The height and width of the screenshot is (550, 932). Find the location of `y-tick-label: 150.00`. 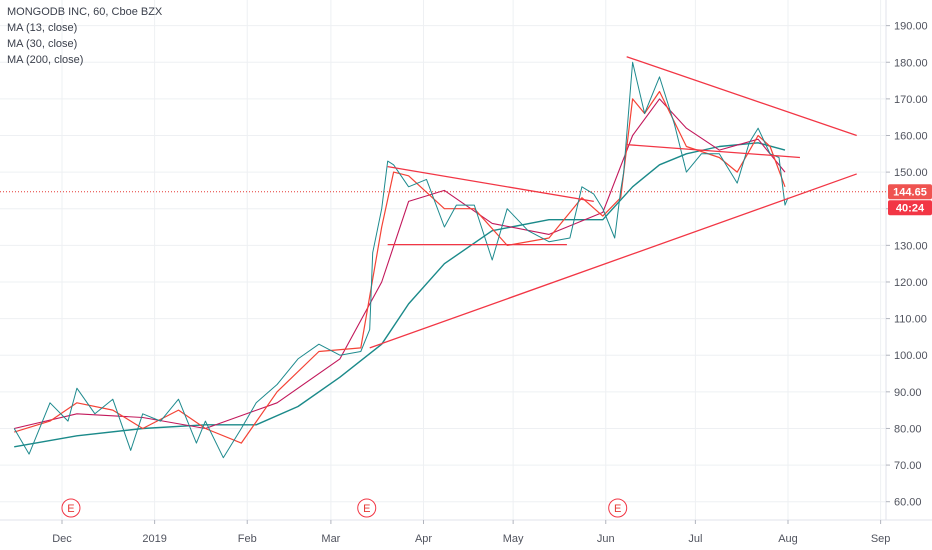

y-tick-label: 150.00 is located at coordinates (911, 173).